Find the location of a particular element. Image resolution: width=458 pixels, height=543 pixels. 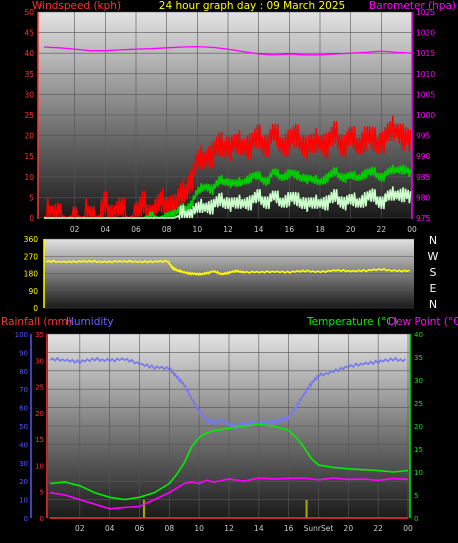

temperature-tick-label: 20 is located at coordinates (418, 427).